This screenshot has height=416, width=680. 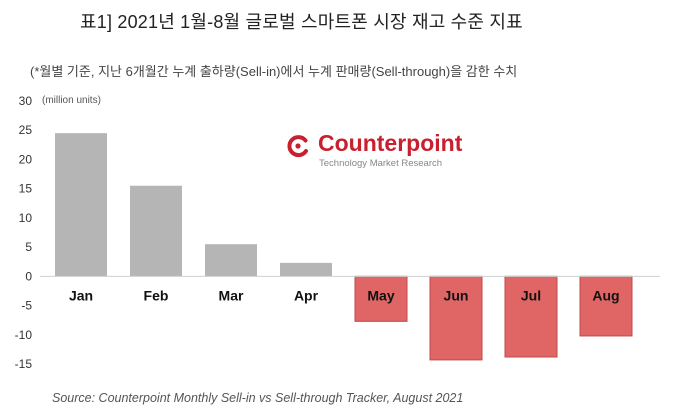 What do you see at coordinates (606, 306) in the screenshot?
I see `bar-aug` at bounding box center [606, 306].